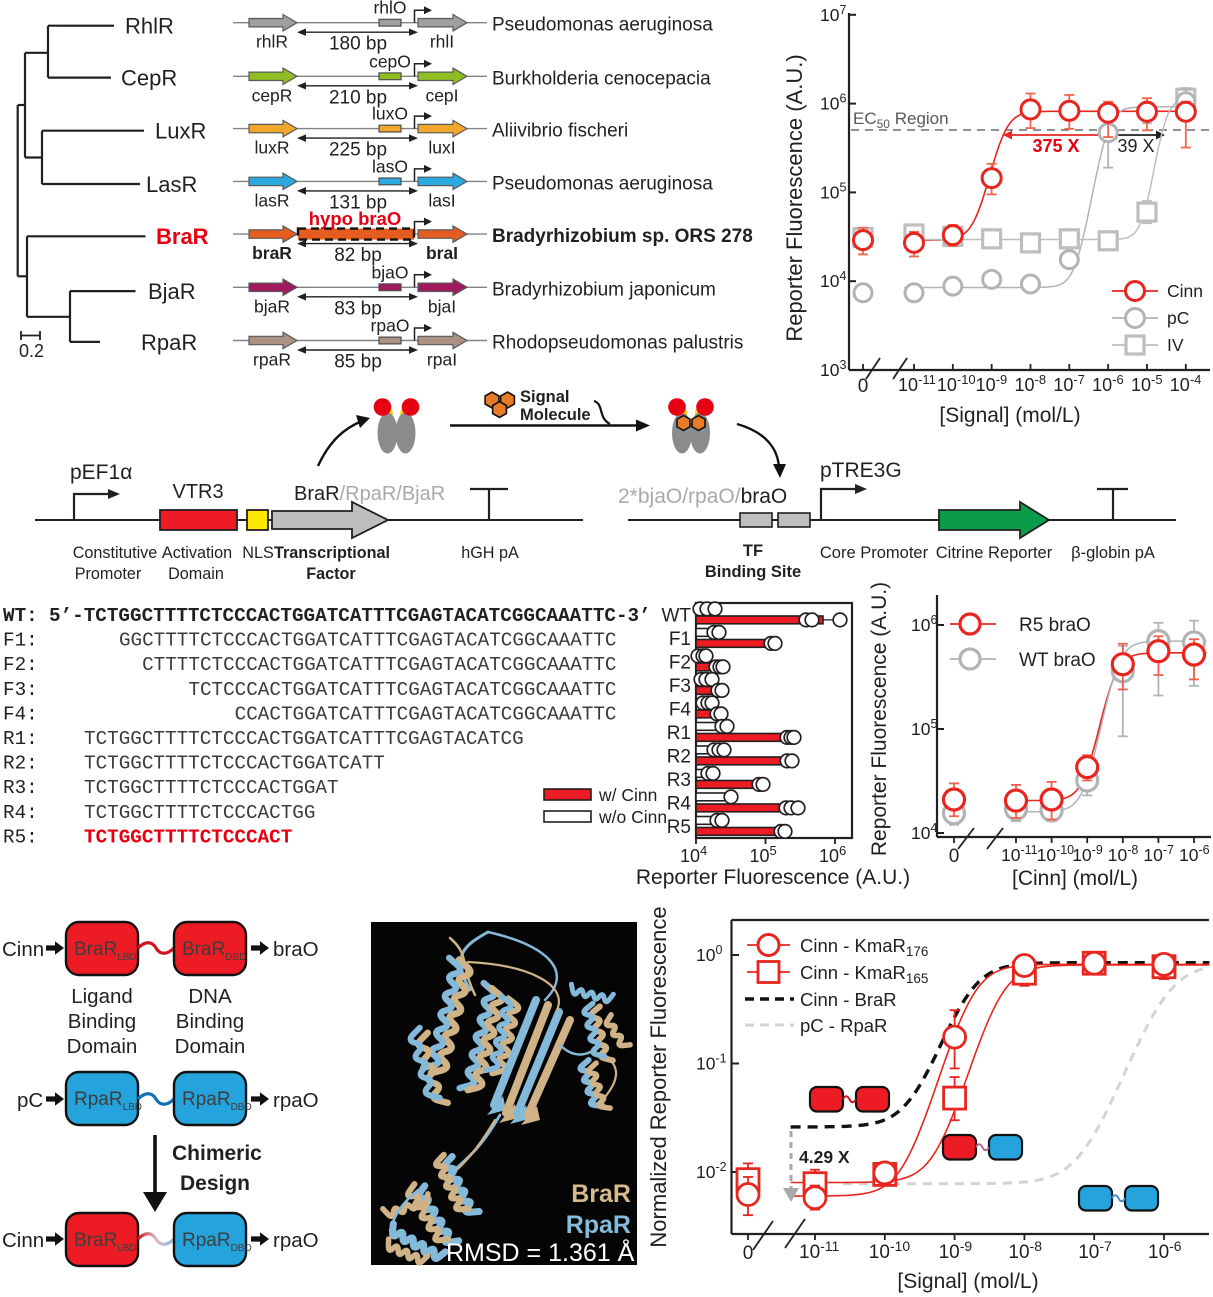  What do you see at coordinates (1025, 1250) in the screenshot?
I see `svg-text: 10⁻⁸` at bounding box center [1025, 1250].